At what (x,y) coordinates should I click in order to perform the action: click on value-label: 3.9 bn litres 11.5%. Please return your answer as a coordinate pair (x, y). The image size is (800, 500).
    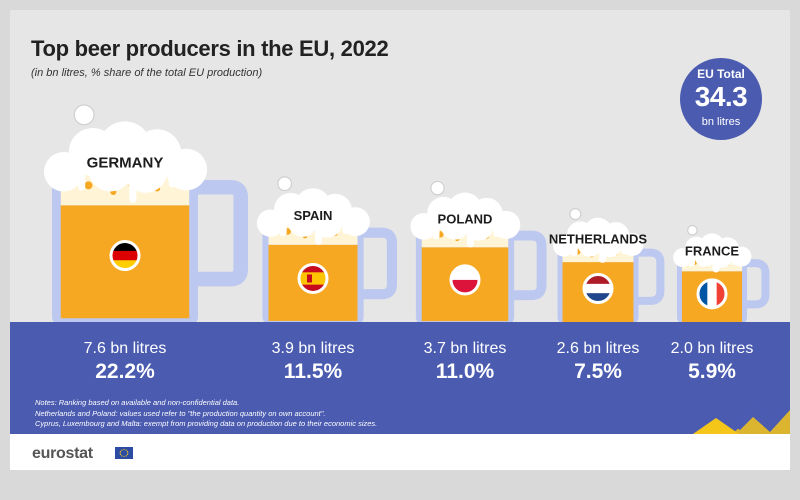
    Looking at the image, I should click on (313, 362).